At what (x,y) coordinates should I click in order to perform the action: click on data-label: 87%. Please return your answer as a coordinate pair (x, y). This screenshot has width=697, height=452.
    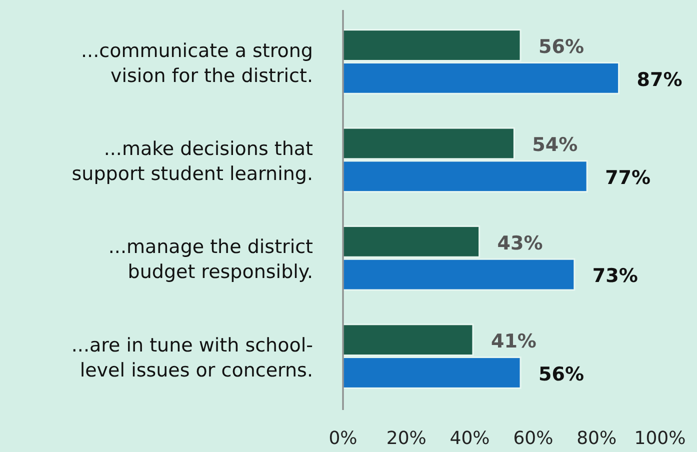
    Looking at the image, I should click on (659, 79).